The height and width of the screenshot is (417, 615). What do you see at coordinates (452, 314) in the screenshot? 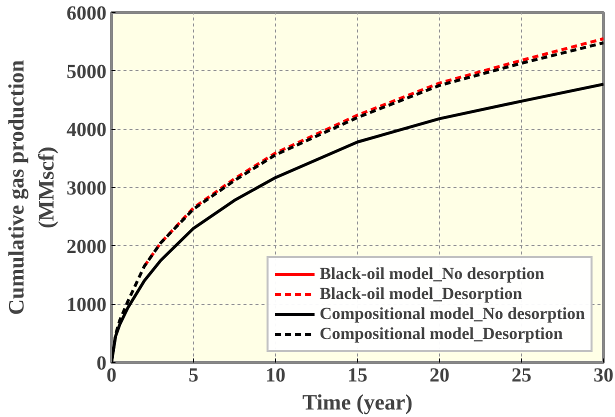
I see `legend-label: Compositional model_No desorption` at bounding box center [452, 314].